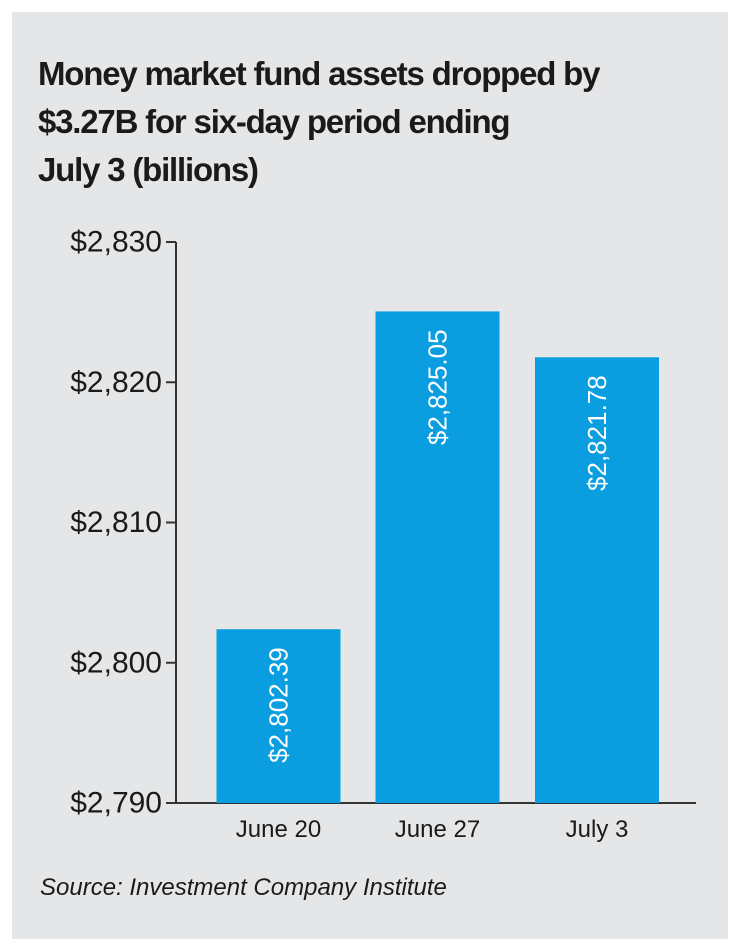 Image resolution: width=740 pixels, height=951 pixels. What do you see at coordinates (116, 522) in the screenshot?
I see `y-tick-label-3: $2,810` at bounding box center [116, 522].